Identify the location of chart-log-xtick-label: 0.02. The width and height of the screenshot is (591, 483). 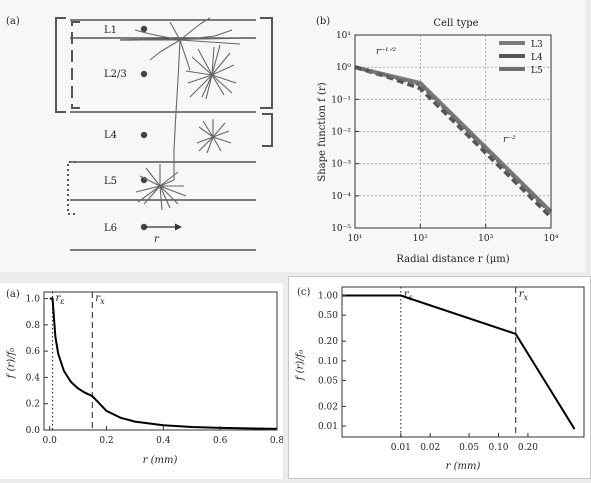
(430, 448).